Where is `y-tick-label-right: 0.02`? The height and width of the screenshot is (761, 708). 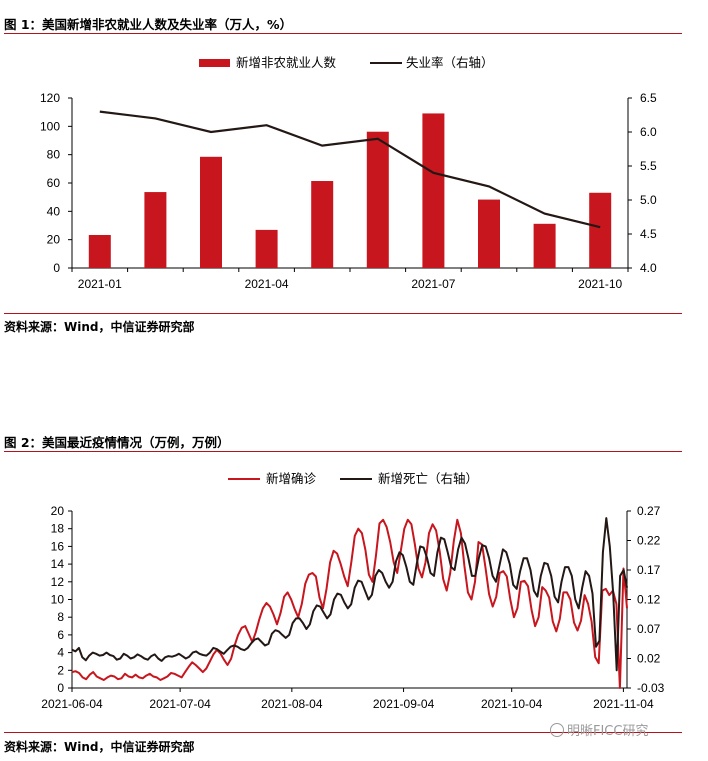
y-tick-label-right: 0.02 is located at coordinates (649, 659).